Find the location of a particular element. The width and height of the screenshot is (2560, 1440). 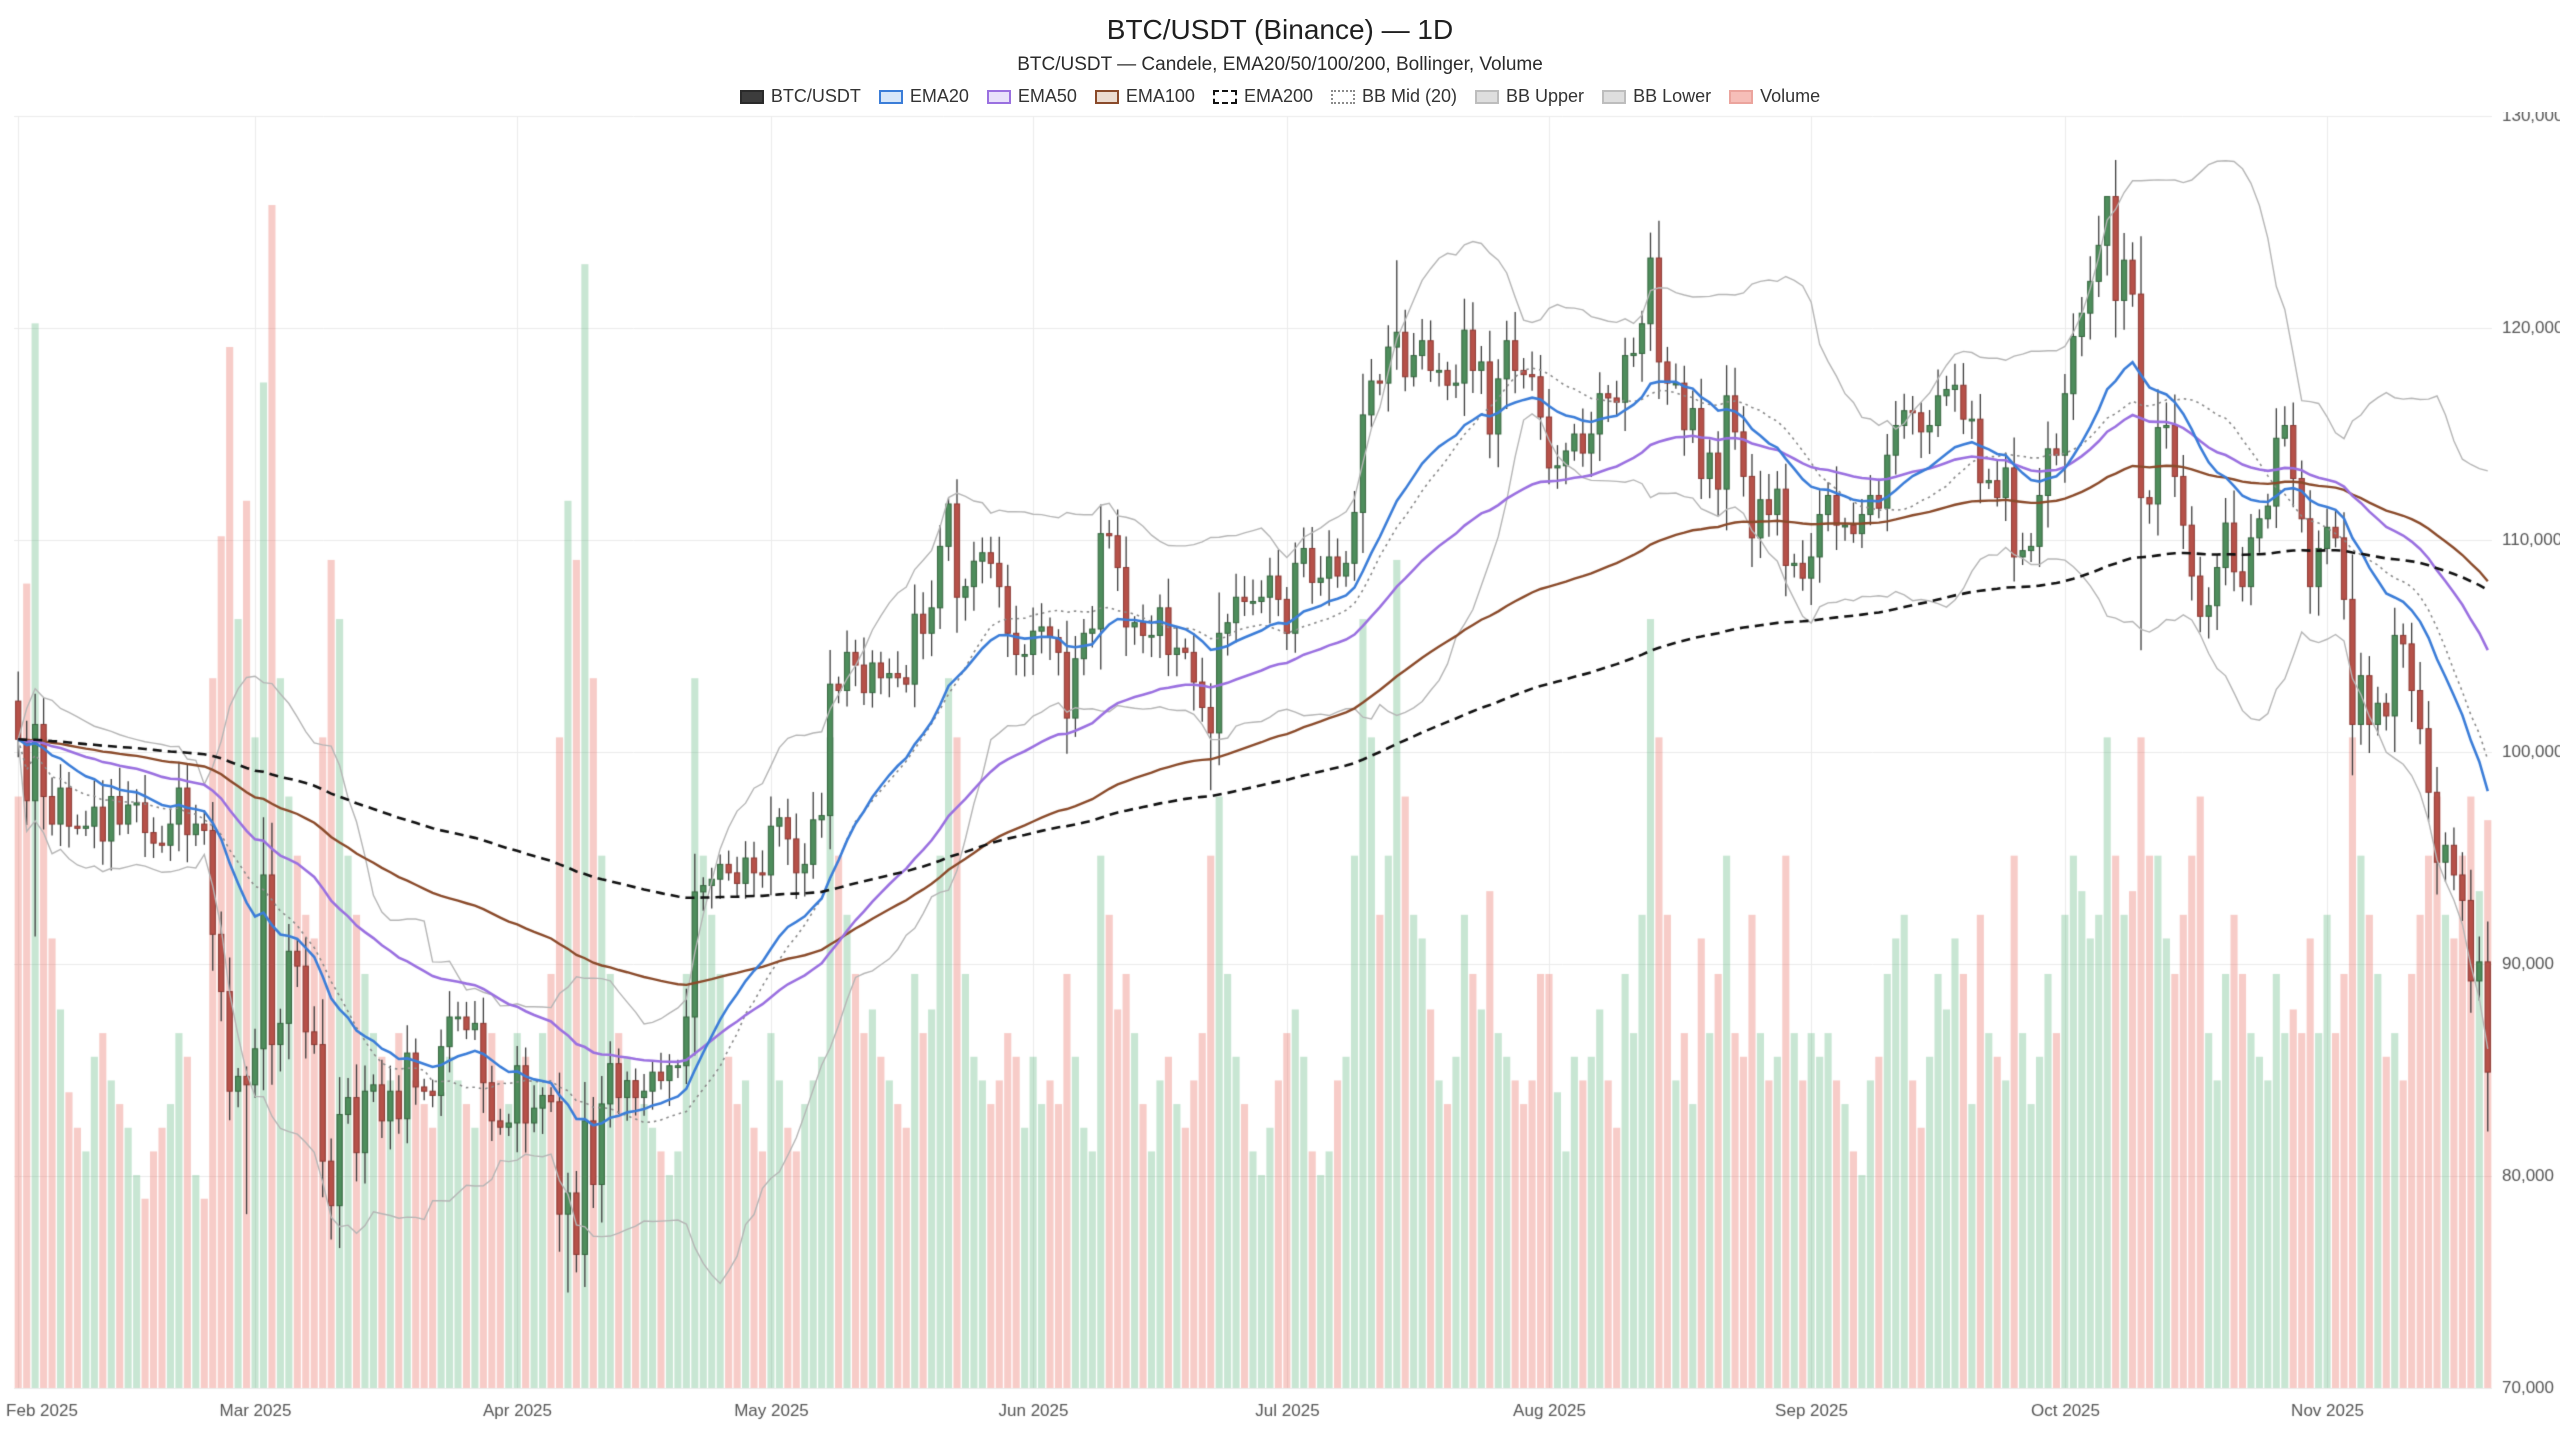

legend-label: EMA50 is located at coordinates (1047, 96).